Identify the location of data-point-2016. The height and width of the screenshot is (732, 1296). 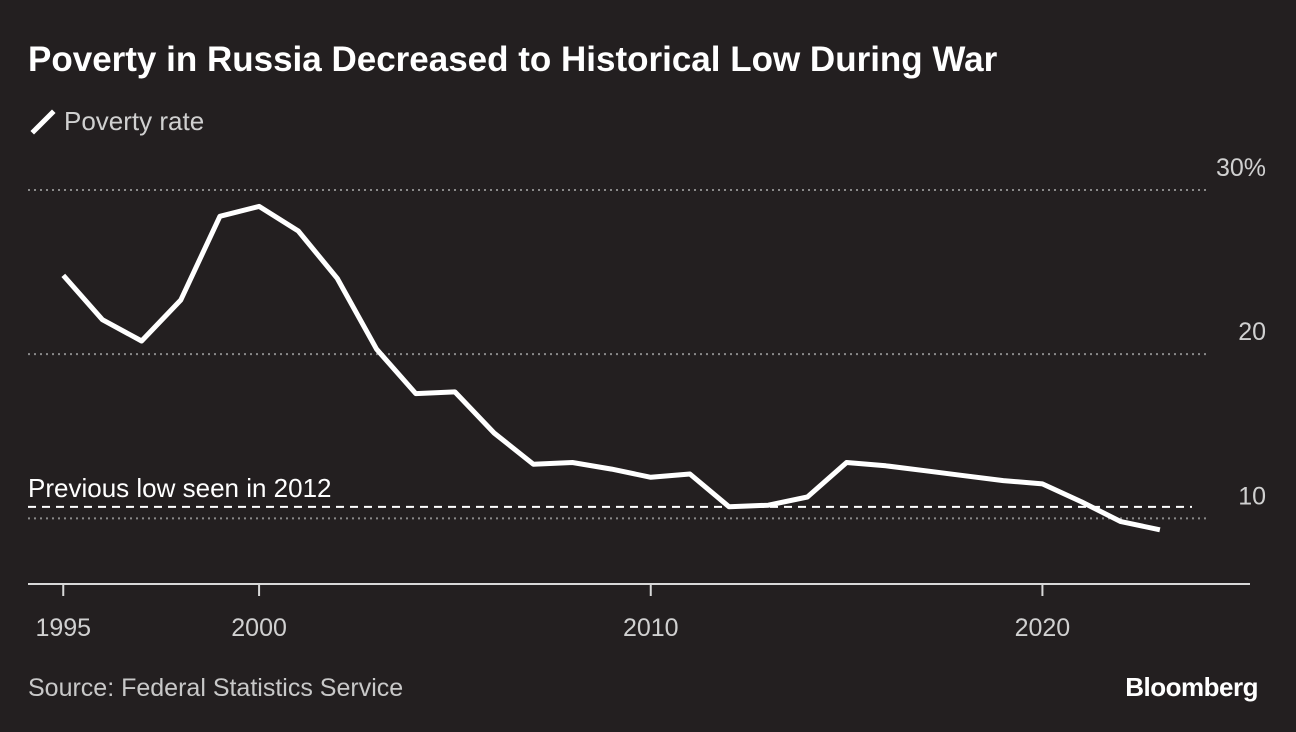
(885, 465).